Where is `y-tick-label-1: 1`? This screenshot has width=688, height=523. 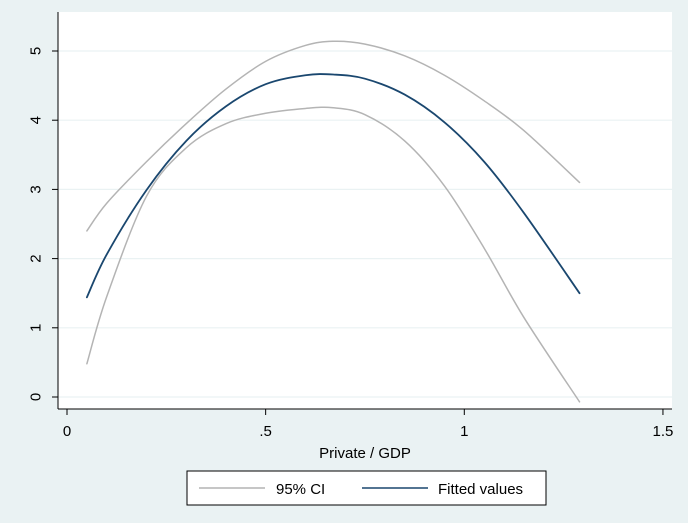 y-tick-label-1: 1 is located at coordinates (36, 328).